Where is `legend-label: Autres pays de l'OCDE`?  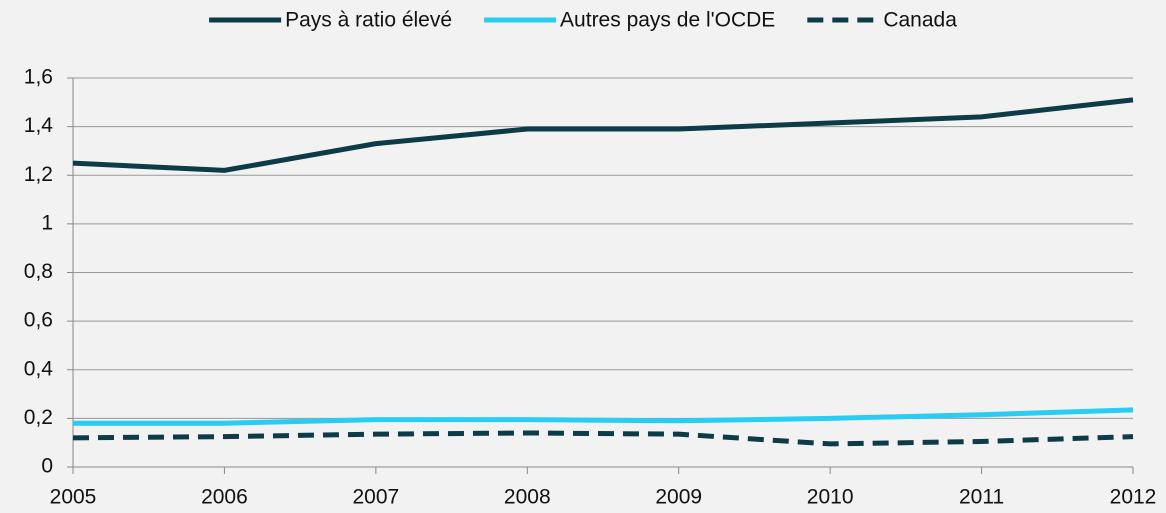
legend-label: Autres pays de l'OCDE is located at coordinates (667, 20).